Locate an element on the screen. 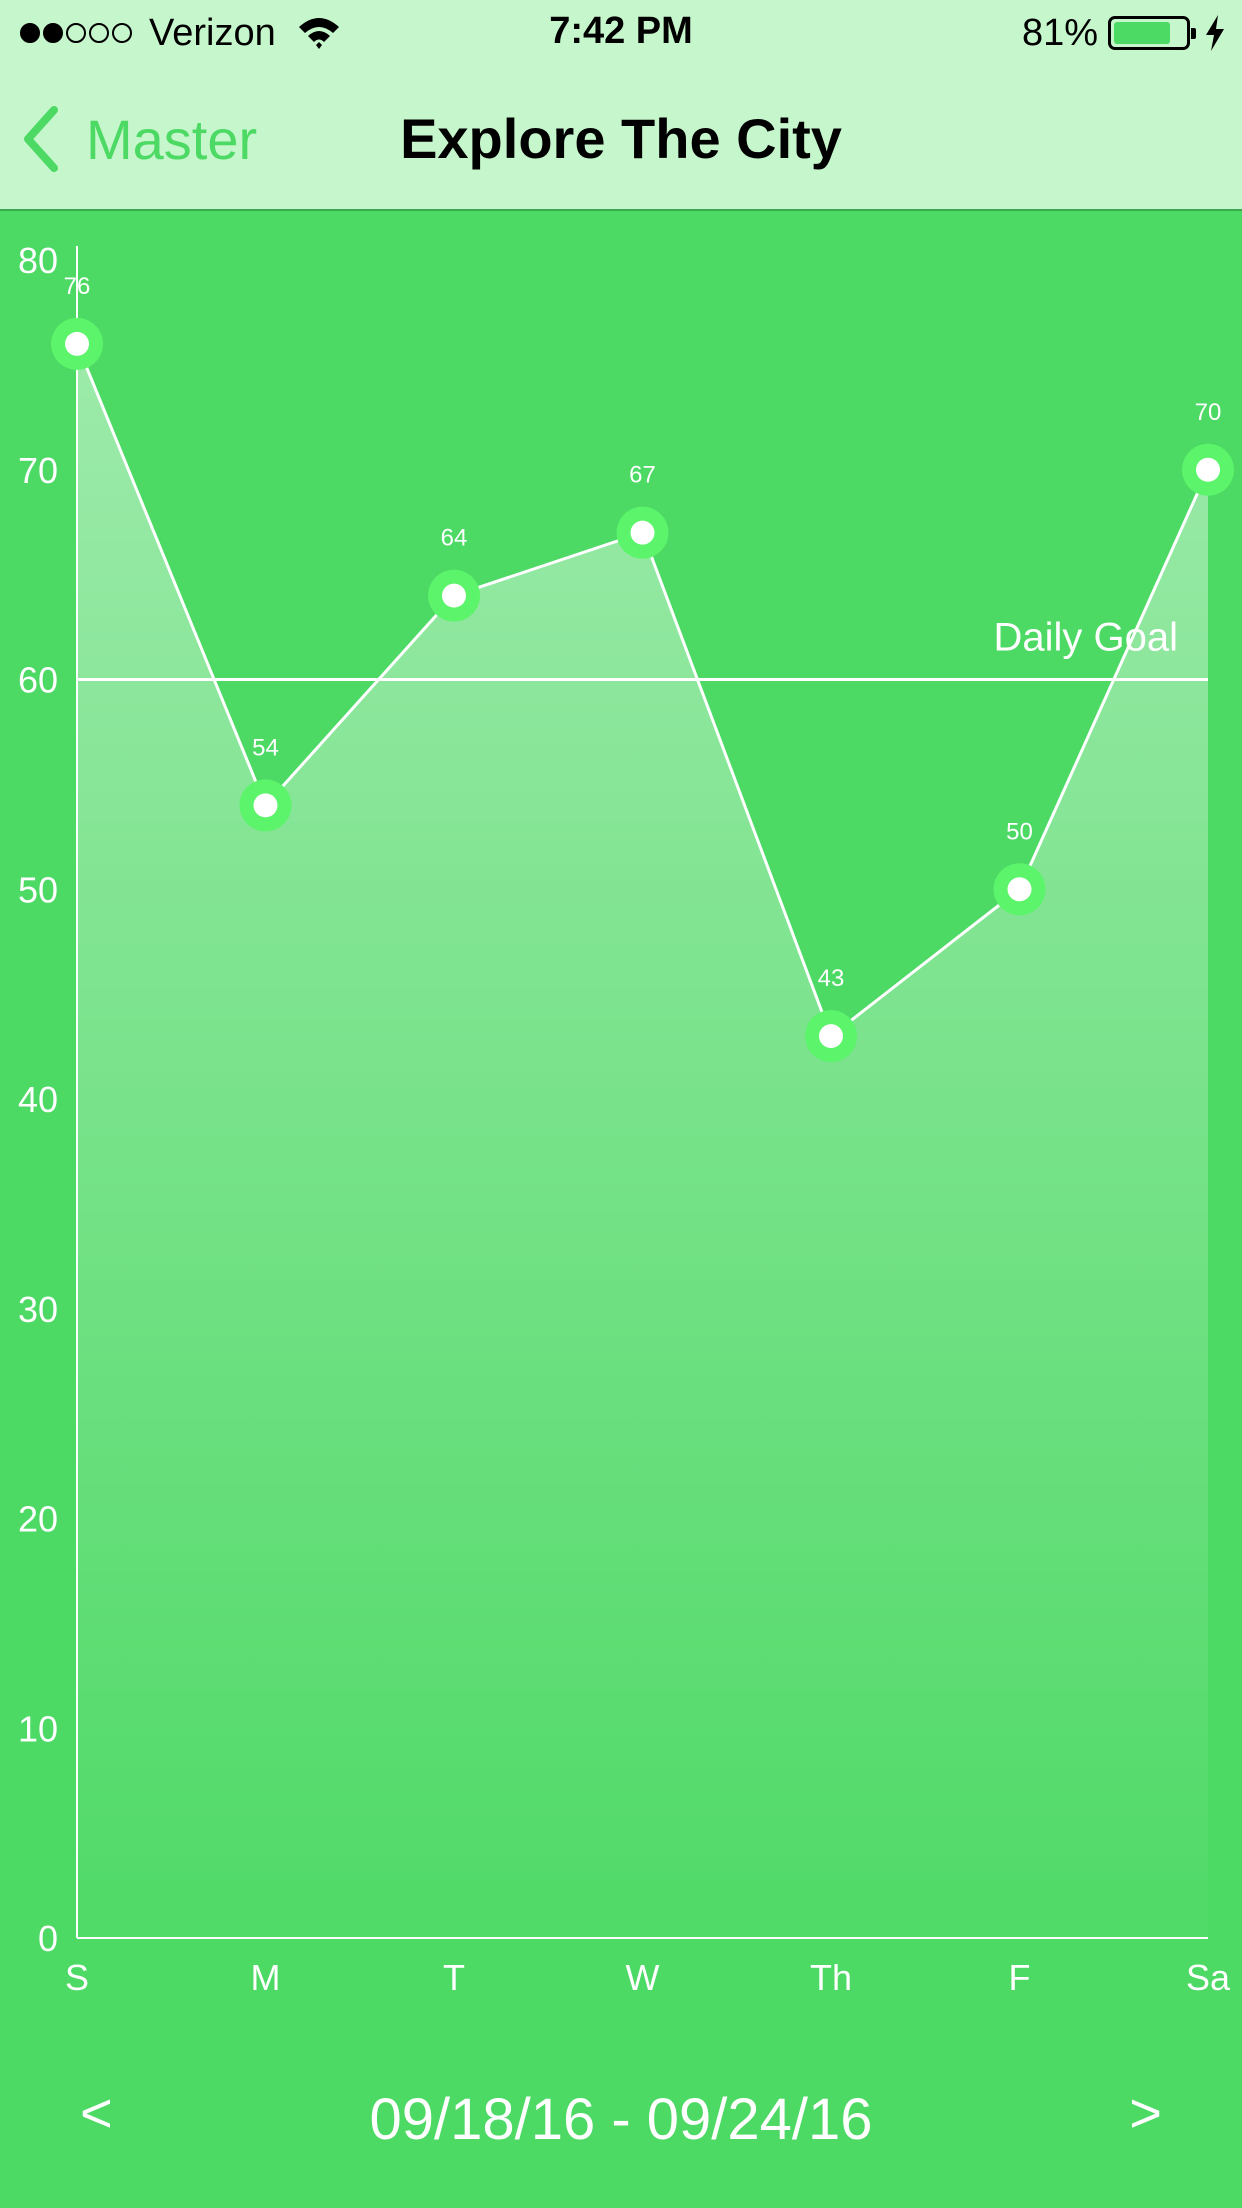 This screenshot has height=2208, width=1242. data-label: 64 is located at coordinates (454, 538).